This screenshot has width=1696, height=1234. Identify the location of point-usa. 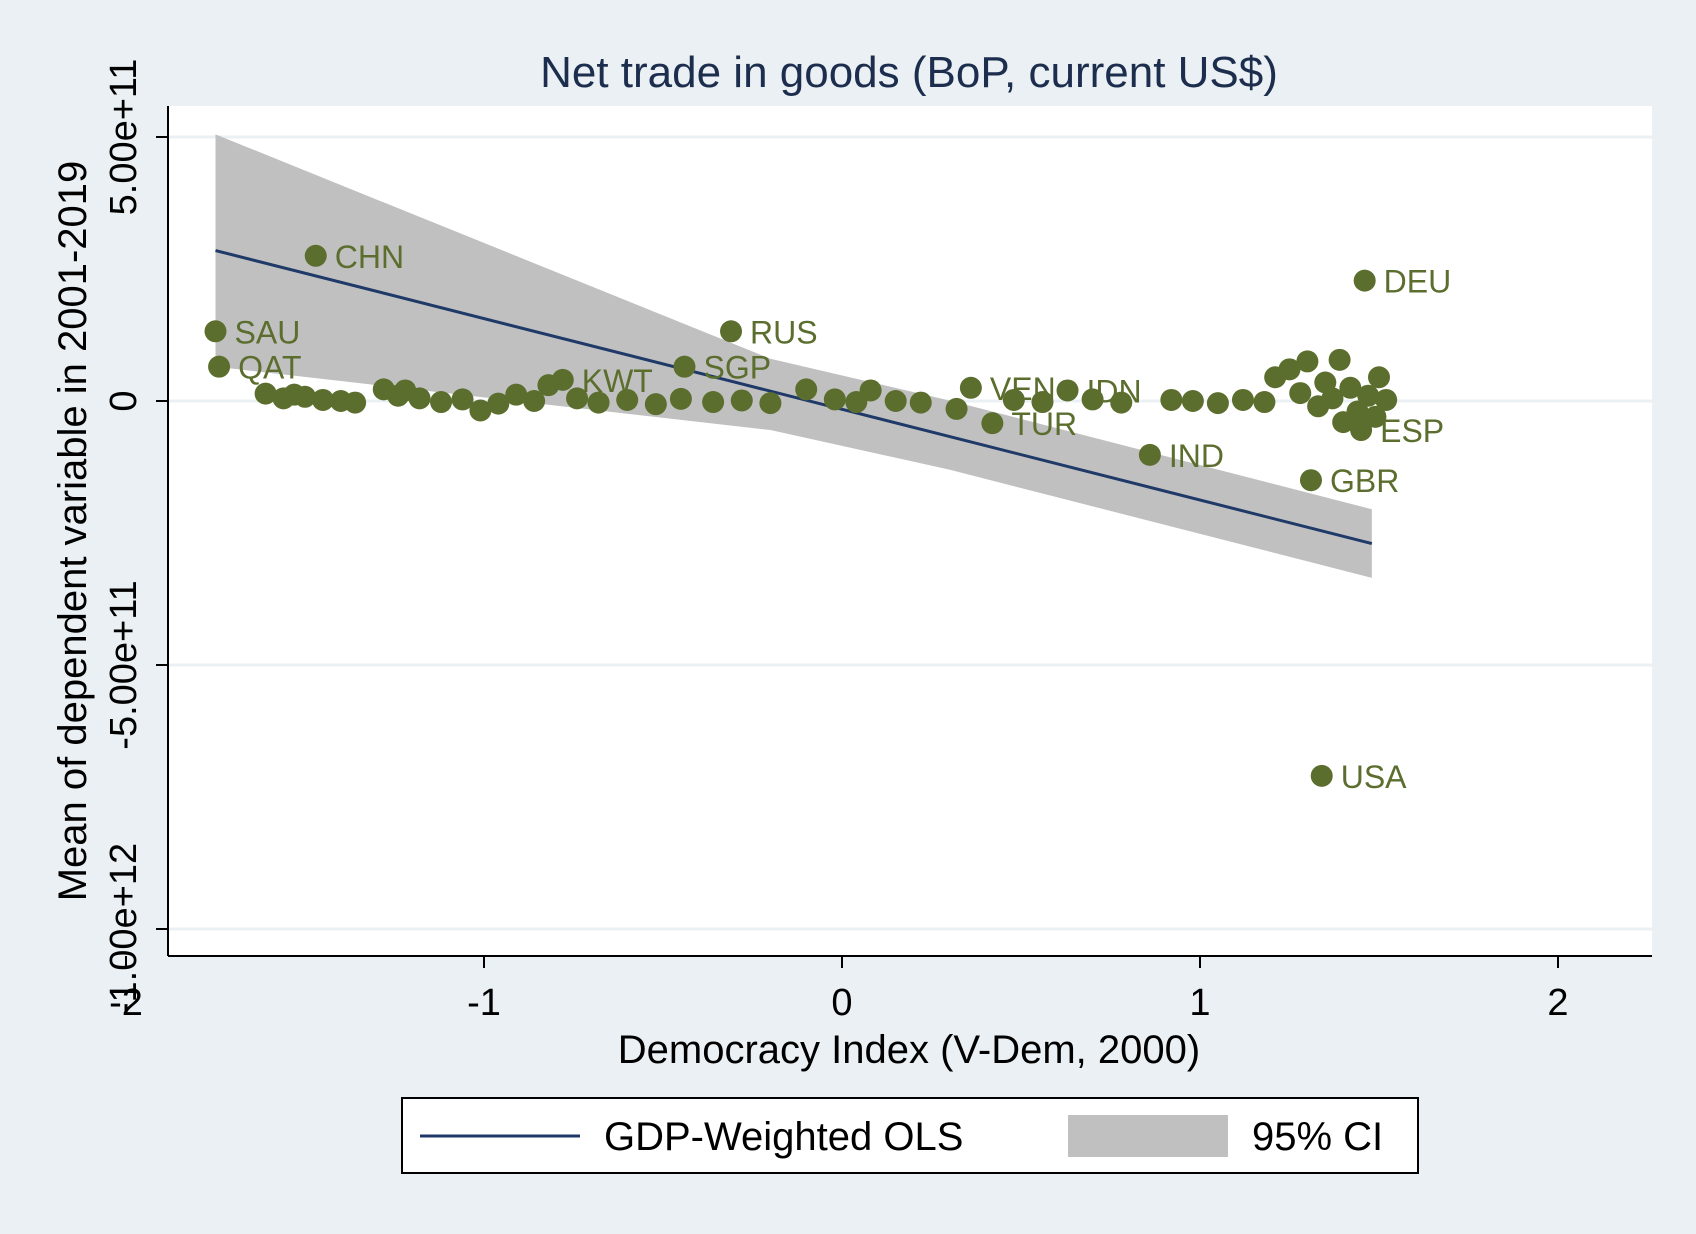
(1321, 775).